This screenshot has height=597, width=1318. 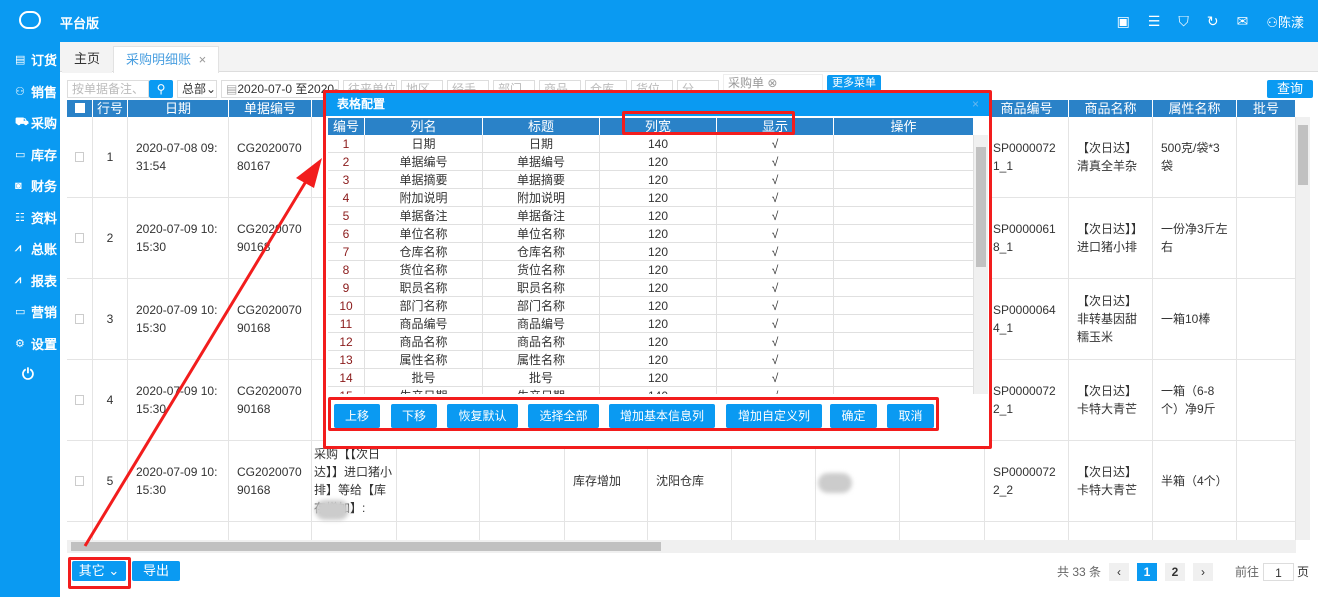 What do you see at coordinates (197, 89) in the screenshot?
I see `branch-select: 总部⌄` at bounding box center [197, 89].